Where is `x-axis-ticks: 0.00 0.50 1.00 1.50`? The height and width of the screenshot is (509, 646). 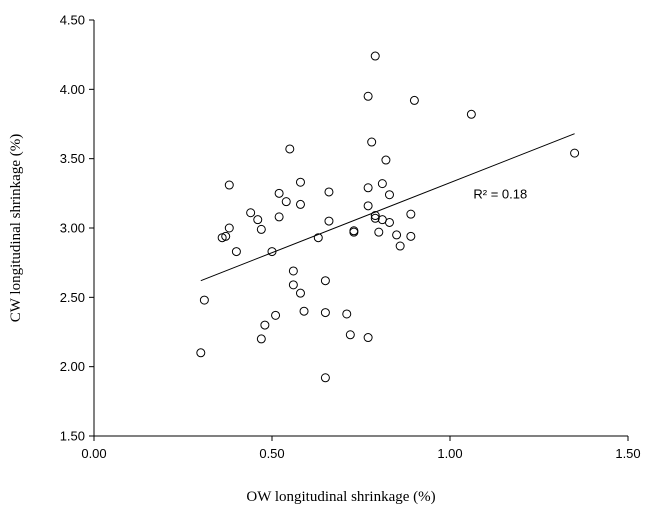 x-axis-ticks: 0.00 0.50 1.00 1.50 is located at coordinates (361, 448).